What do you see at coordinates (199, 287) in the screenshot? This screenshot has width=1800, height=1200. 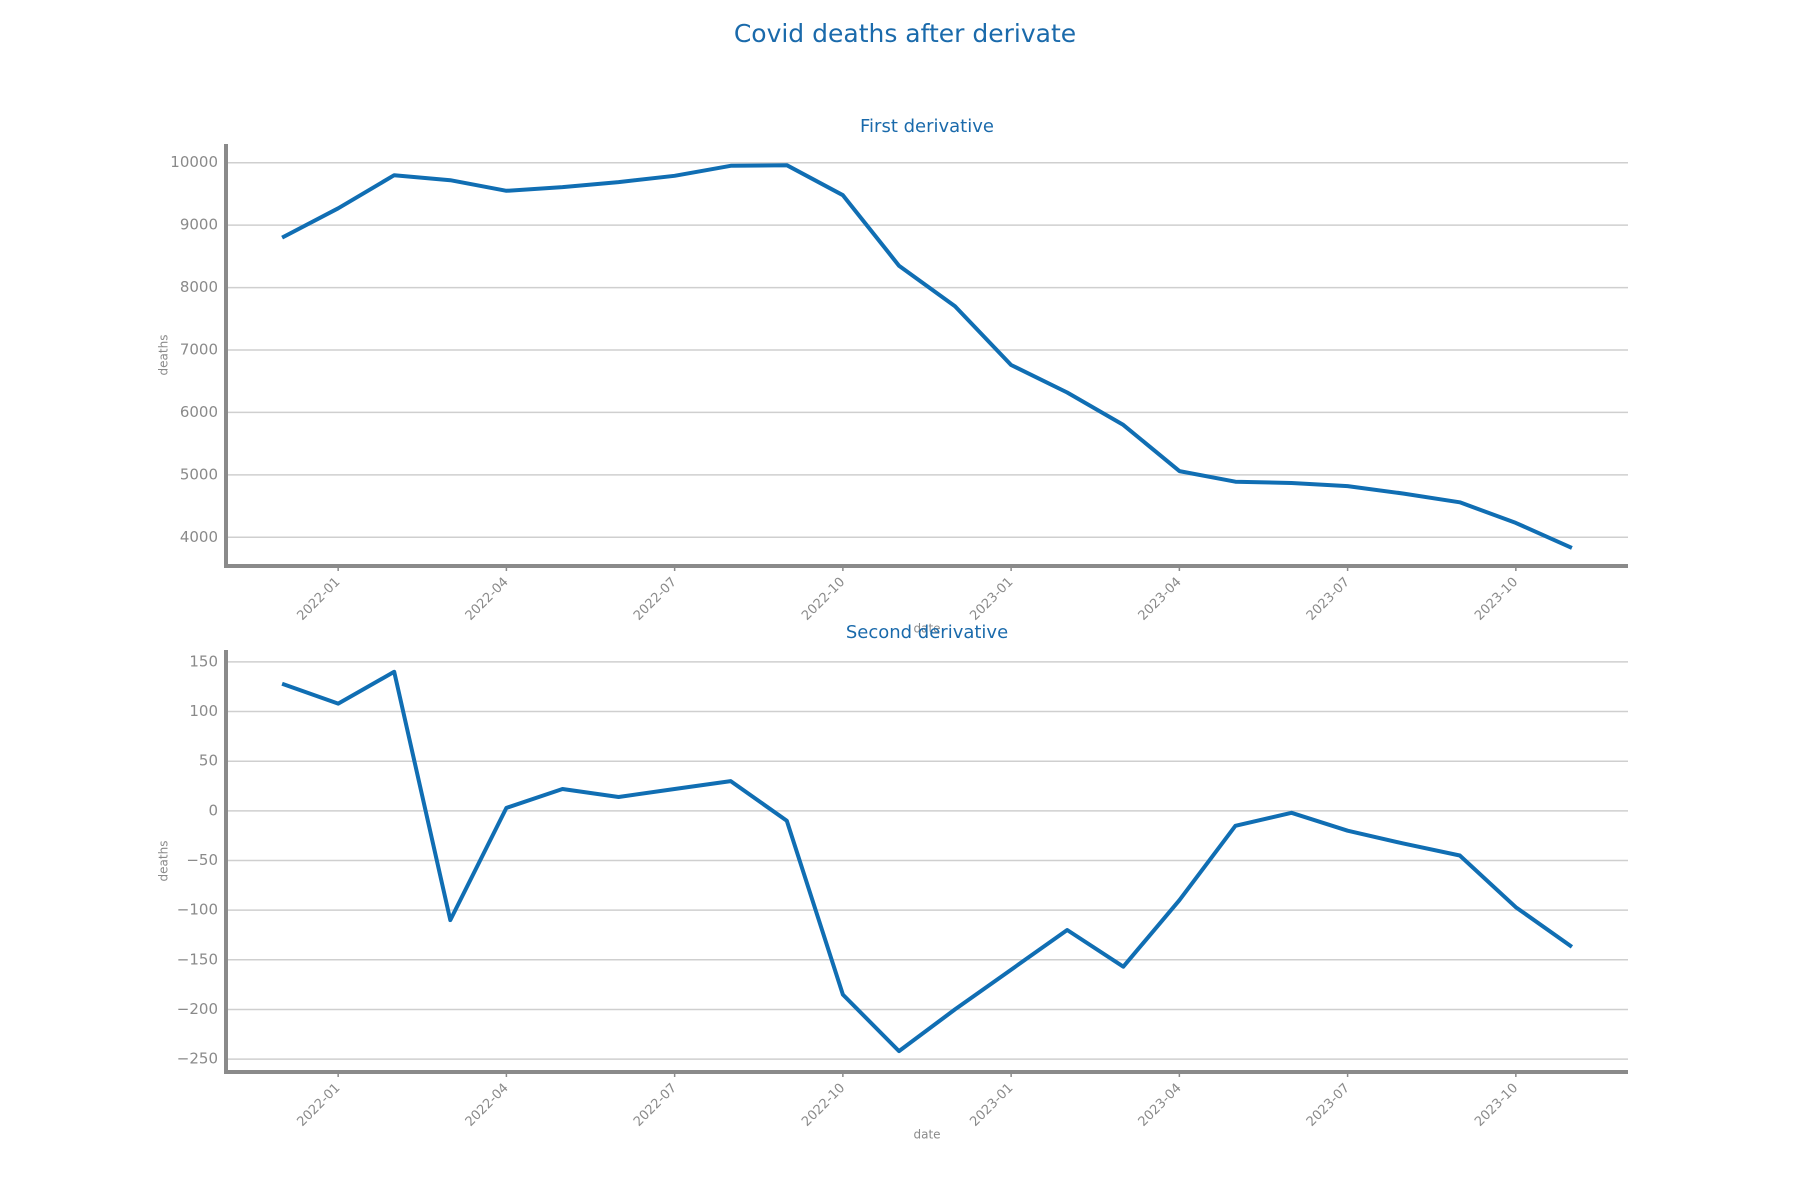 I see `y-tick-label: 8000` at bounding box center [199, 287].